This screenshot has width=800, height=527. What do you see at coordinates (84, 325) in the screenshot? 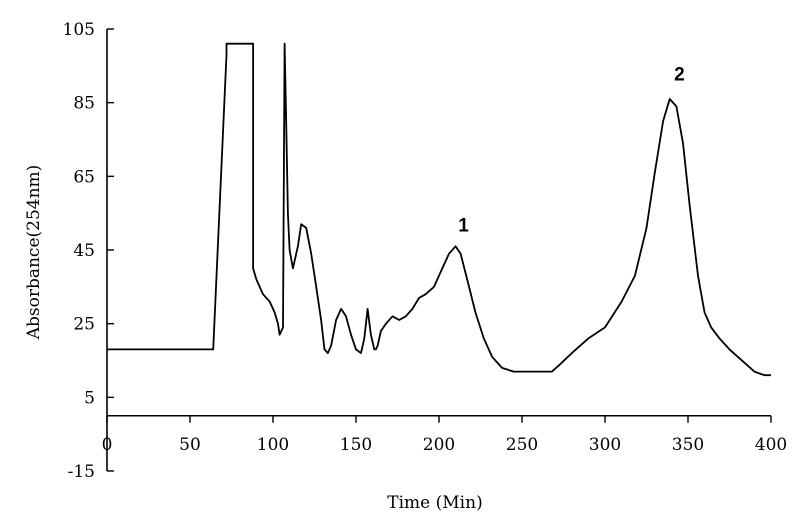
I see `y-tick-label: 25` at bounding box center [84, 325].